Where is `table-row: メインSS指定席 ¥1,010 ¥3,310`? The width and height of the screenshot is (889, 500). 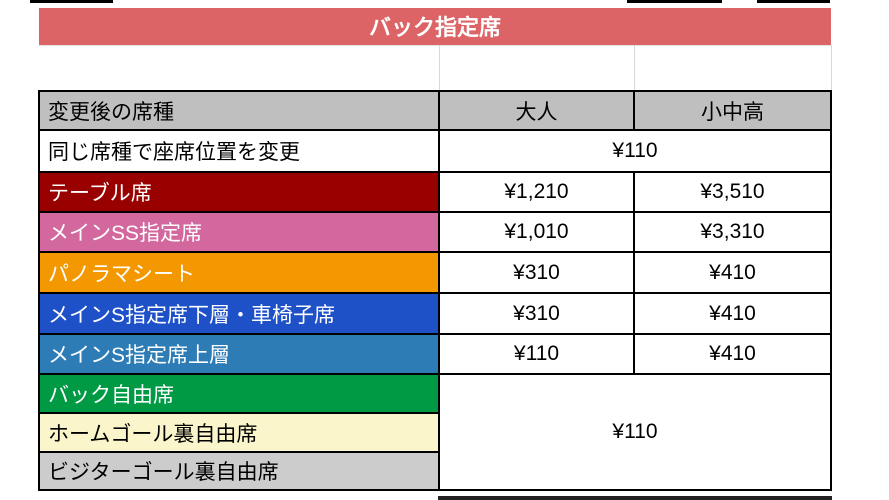 table-row: メインSS指定席 ¥1,010 ¥3,310 is located at coordinates (435, 232).